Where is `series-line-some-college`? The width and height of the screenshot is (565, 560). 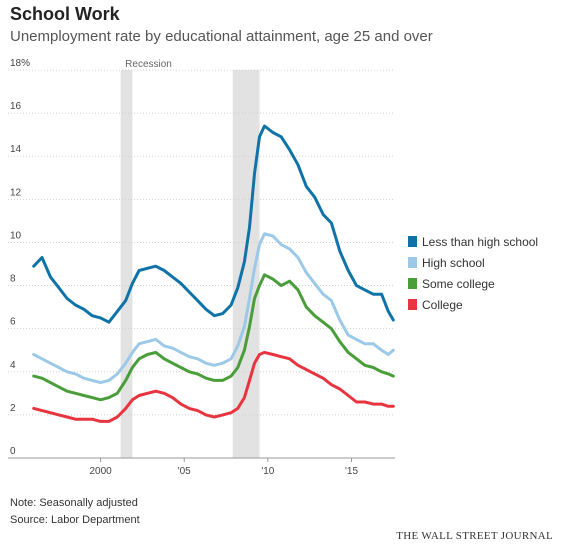 series-line-some-college is located at coordinates (213, 337).